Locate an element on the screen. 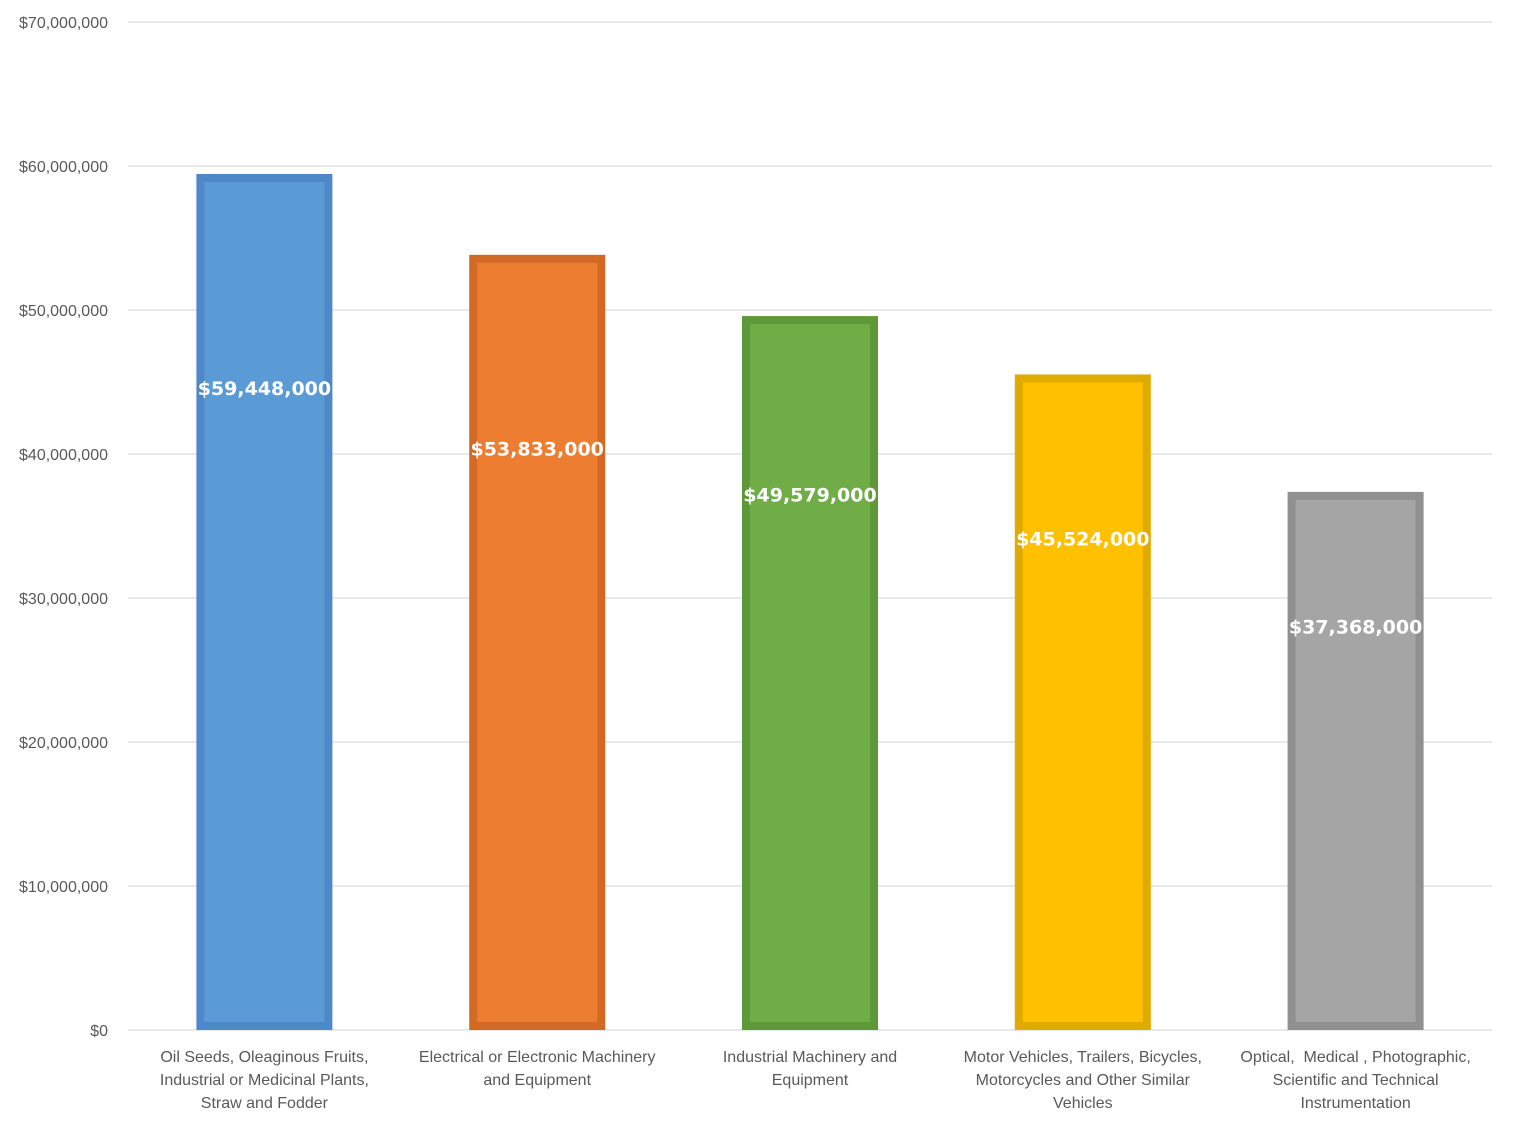  data-label: $59,448,000 is located at coordinates (264, 389).